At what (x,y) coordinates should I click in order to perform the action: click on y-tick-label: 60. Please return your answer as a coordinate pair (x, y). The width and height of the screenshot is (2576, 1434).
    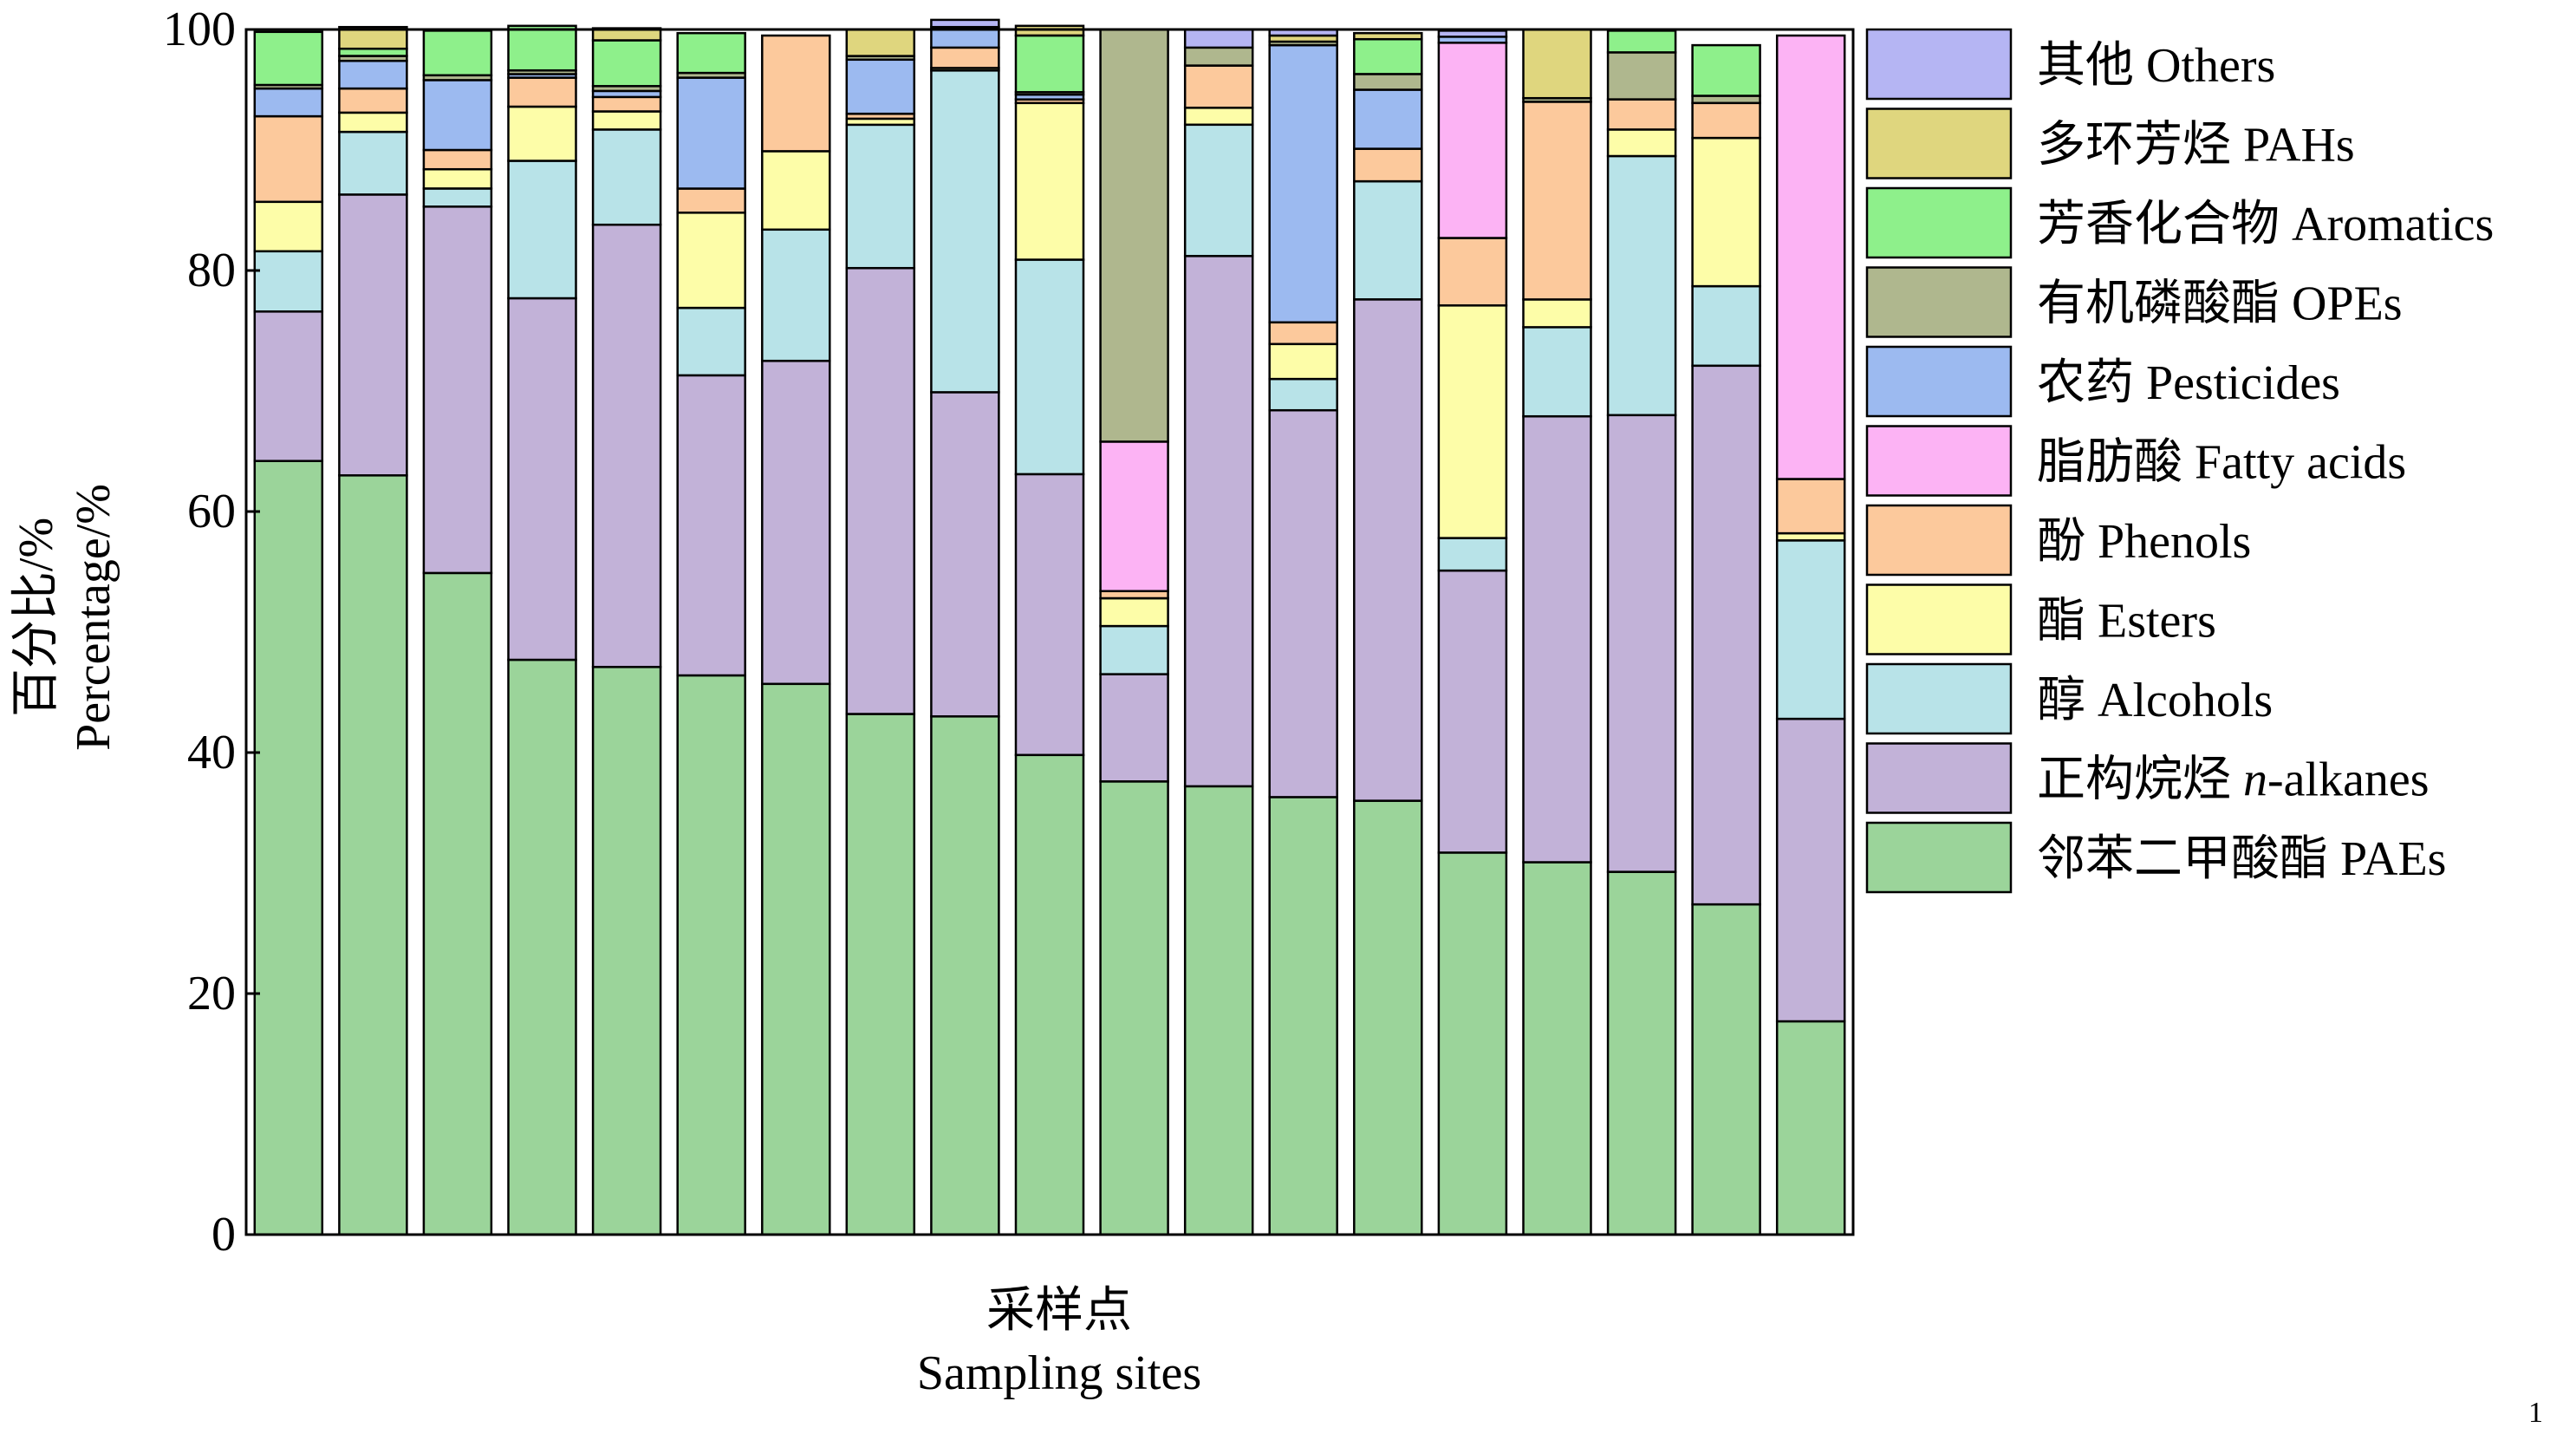
    Looking at the image, I should click on (211, 511).